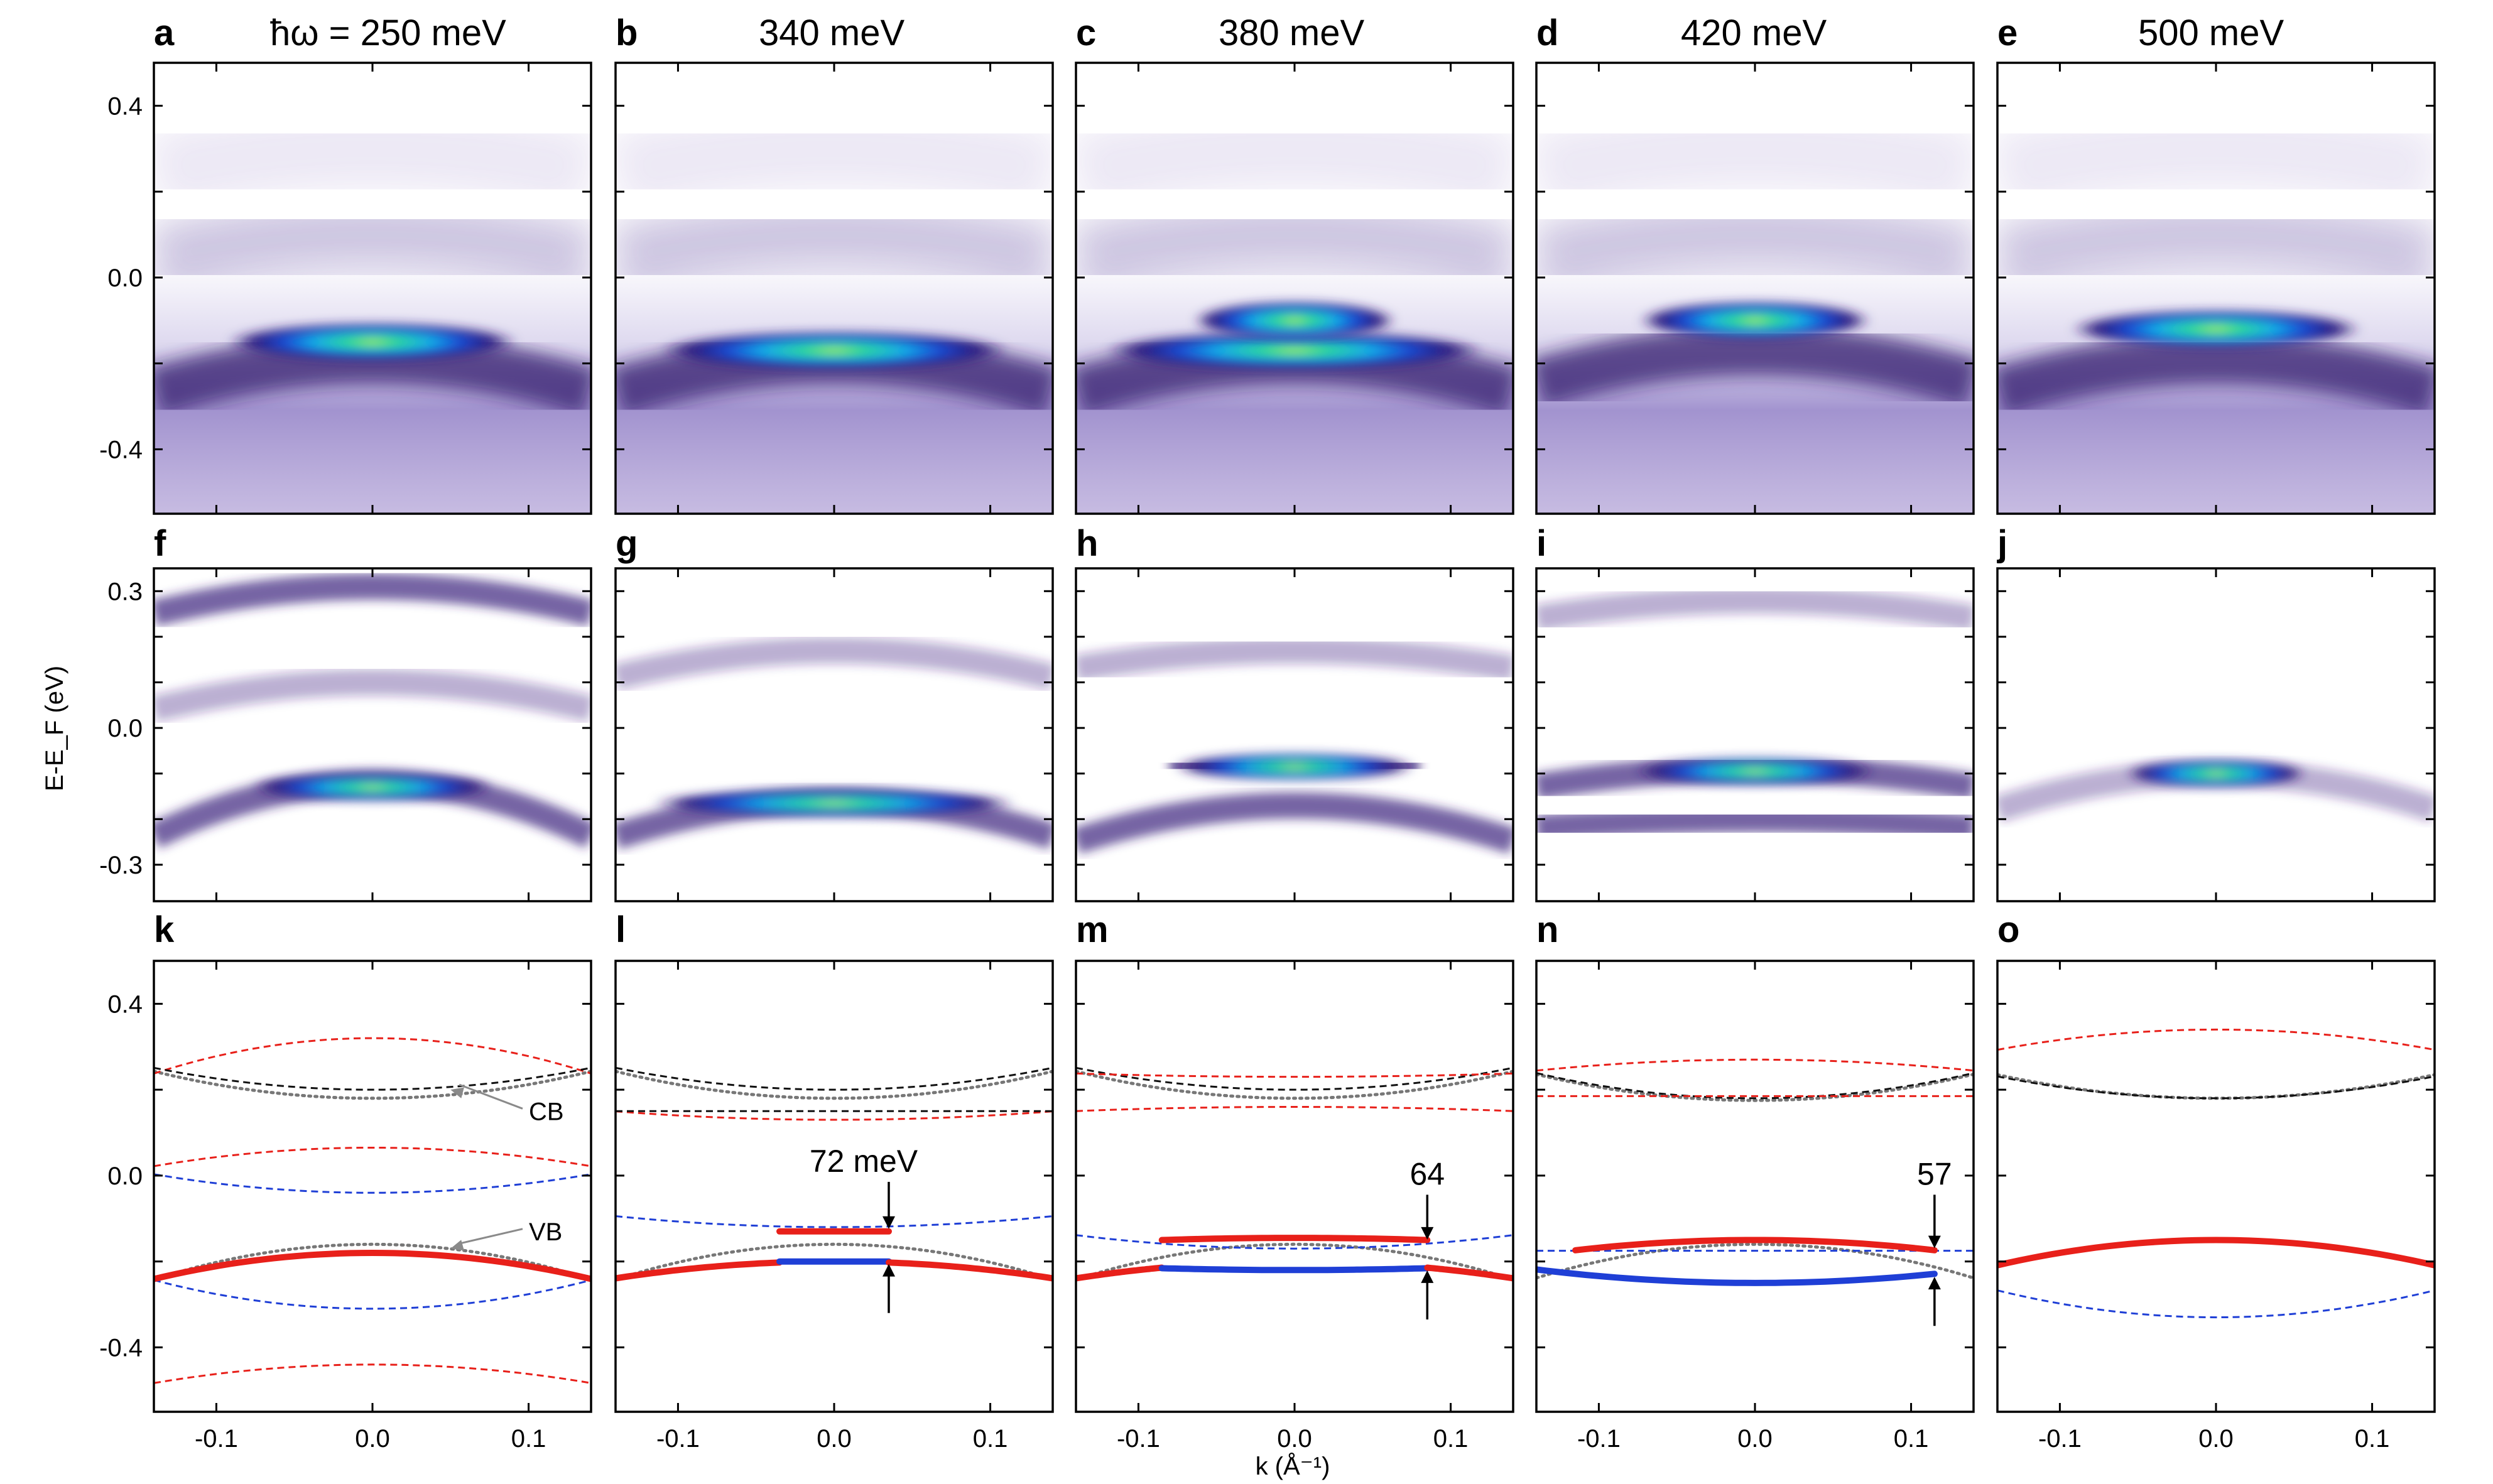 Image resolution: width=2493 pixels, height=1484 pixels. I want to click on photon-energy-title-2: 340 meV, so click(831, 33).